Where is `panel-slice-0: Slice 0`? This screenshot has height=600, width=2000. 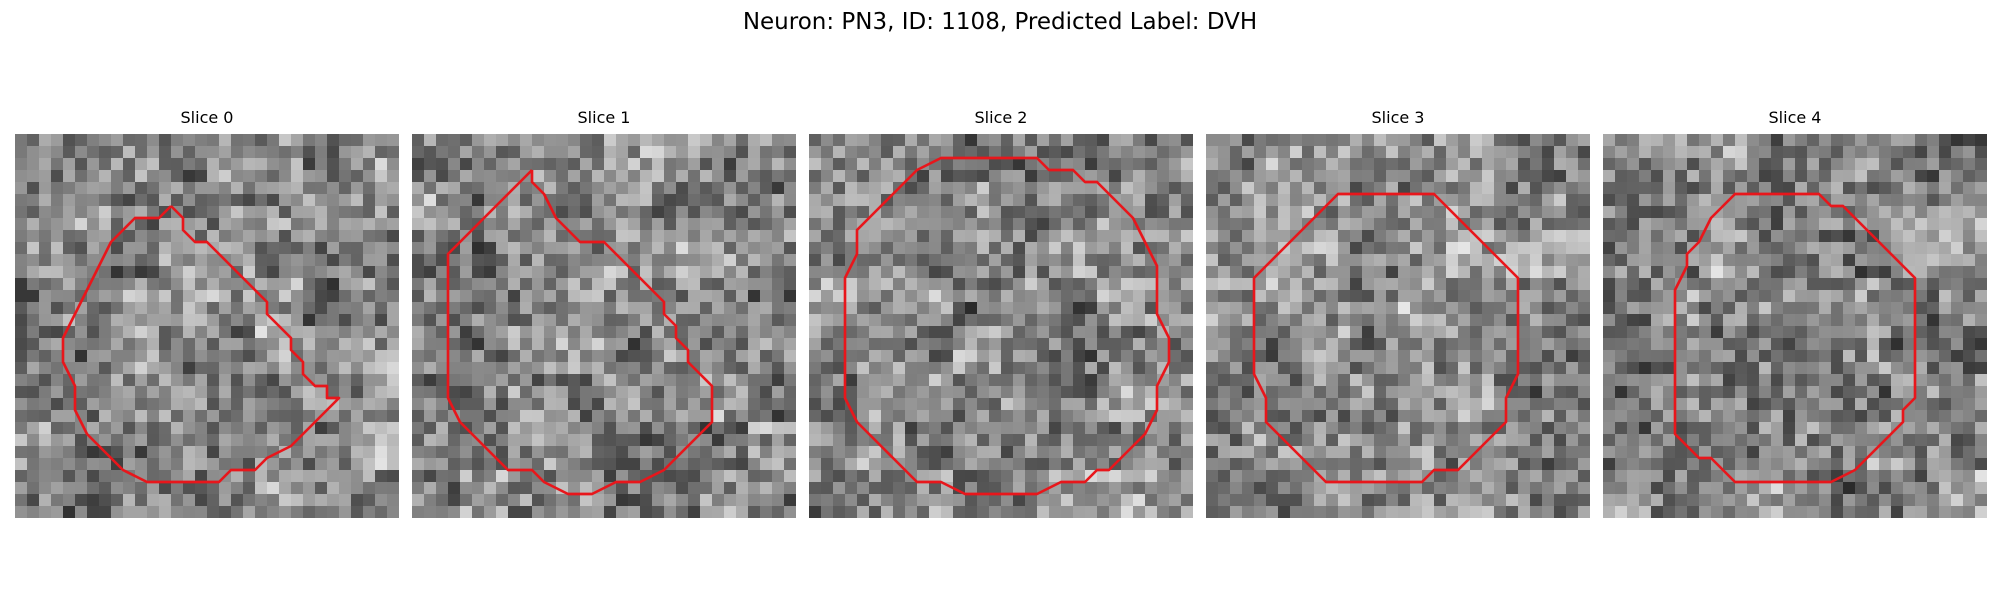
panel-slice-0: Slice 0 is located at coordinates (207, 313).